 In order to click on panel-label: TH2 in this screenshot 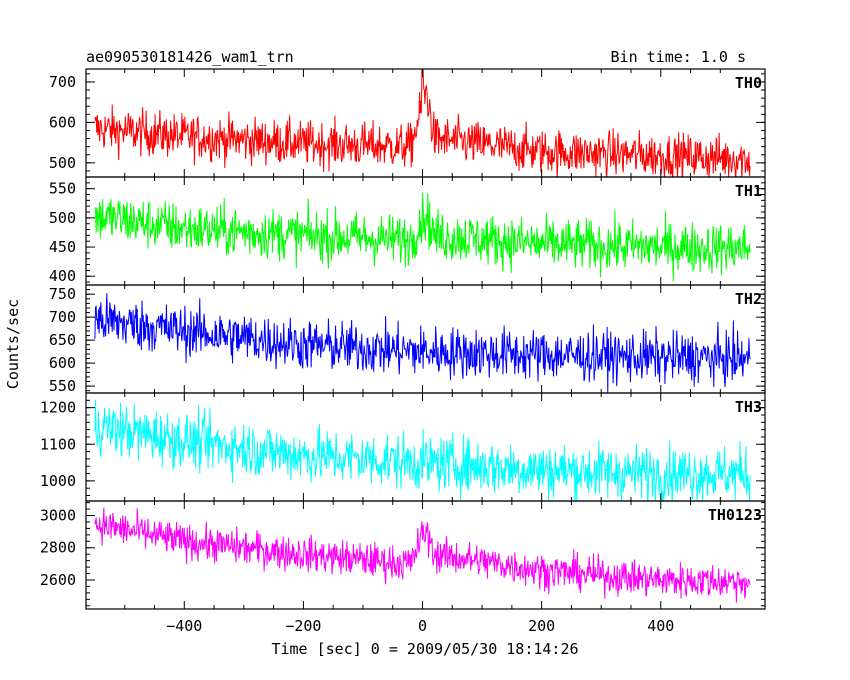, I will do `click(748, 299)`.